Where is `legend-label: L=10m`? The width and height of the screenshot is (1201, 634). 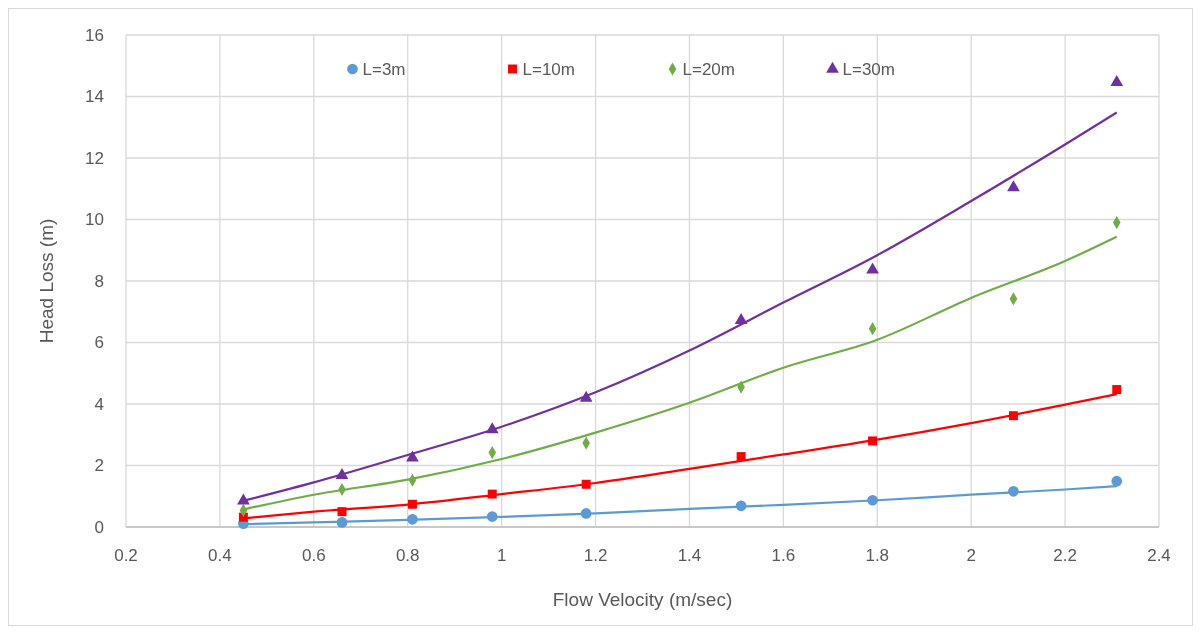 legend-label: L=10m is located at coordinates (548, 69).